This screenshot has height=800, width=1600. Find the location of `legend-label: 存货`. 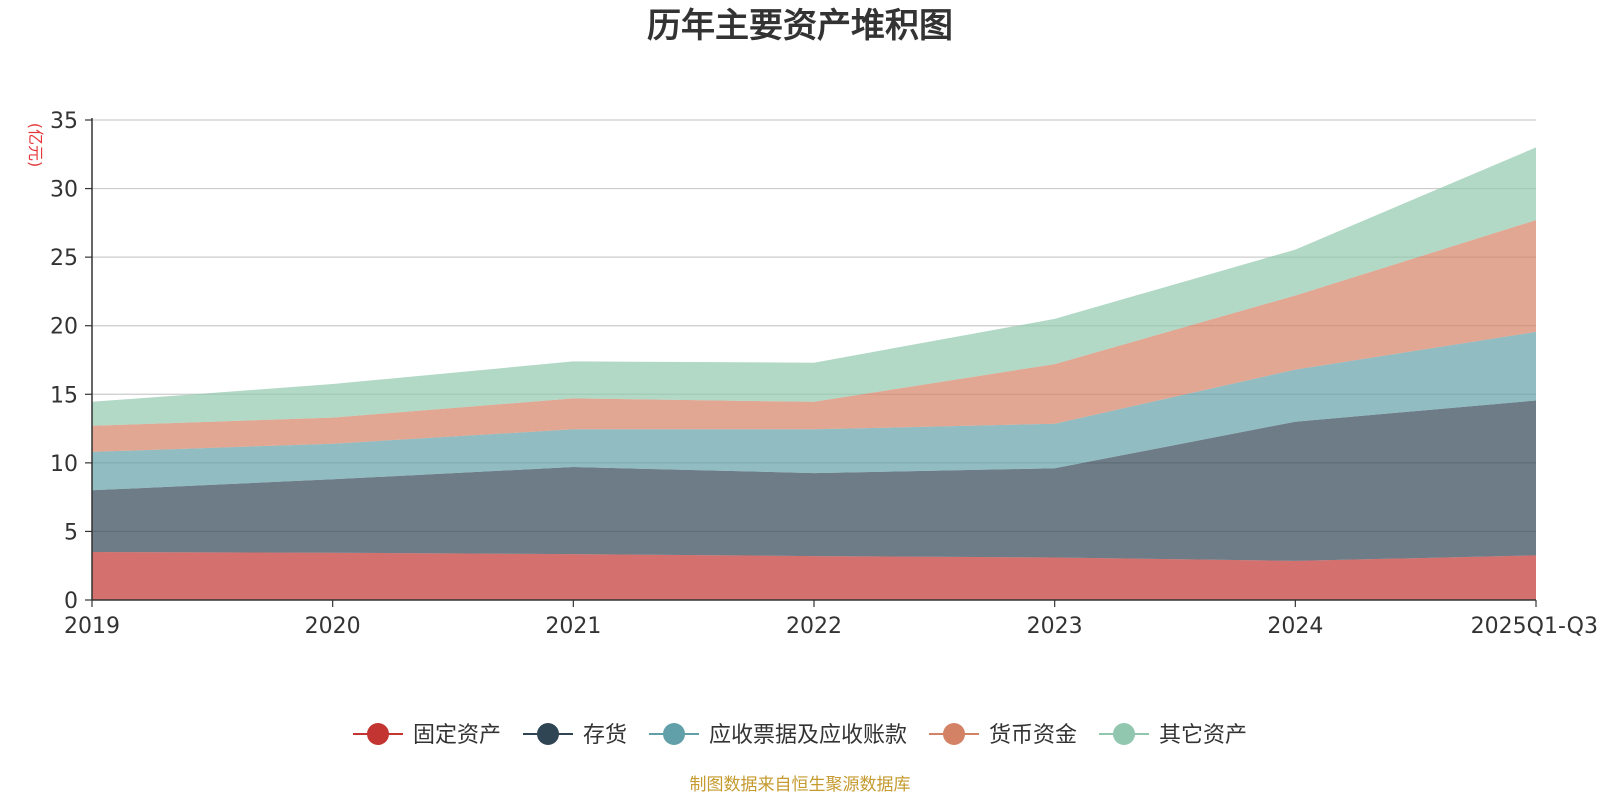

legend-label: 存货 is located at coordinates (605, 735).